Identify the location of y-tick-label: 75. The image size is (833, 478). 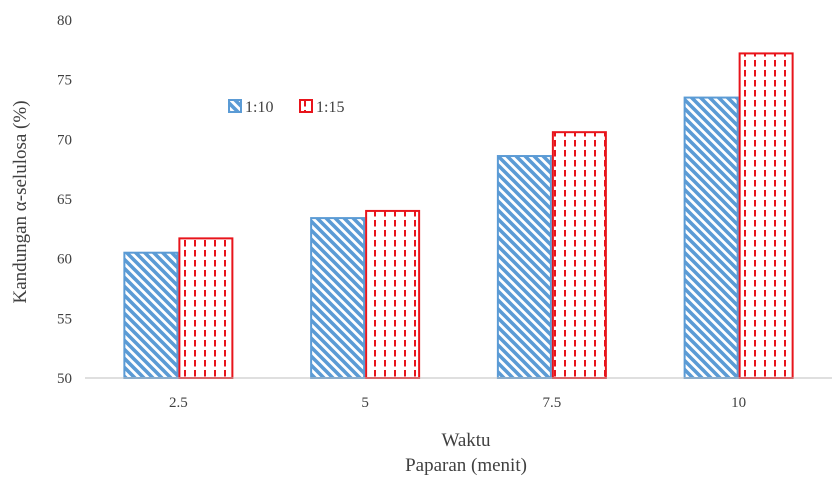
(64, 81).